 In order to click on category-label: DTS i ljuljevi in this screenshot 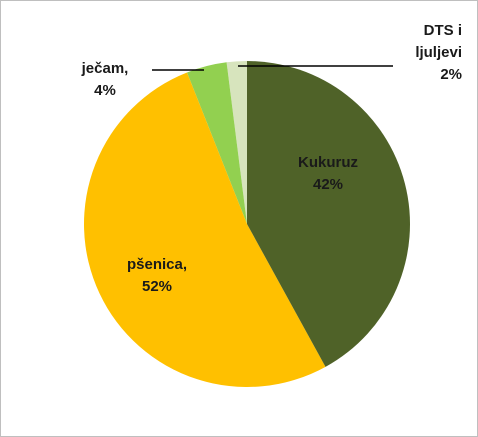, I will do `click(438, 41)`.